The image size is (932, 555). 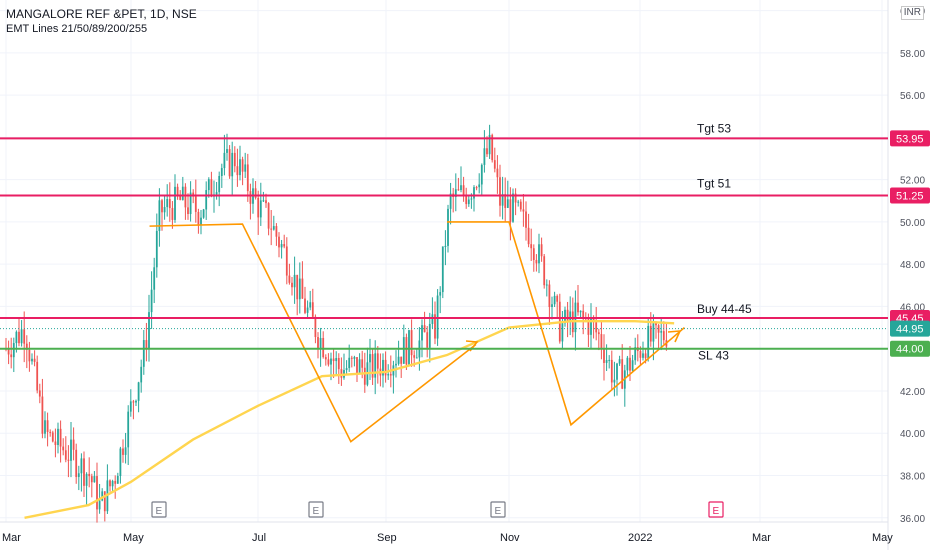 What do you see at coordinates (910, 196) in the screenshot?
I see `price-badge: 51.25` at bounding box center [910, 196].